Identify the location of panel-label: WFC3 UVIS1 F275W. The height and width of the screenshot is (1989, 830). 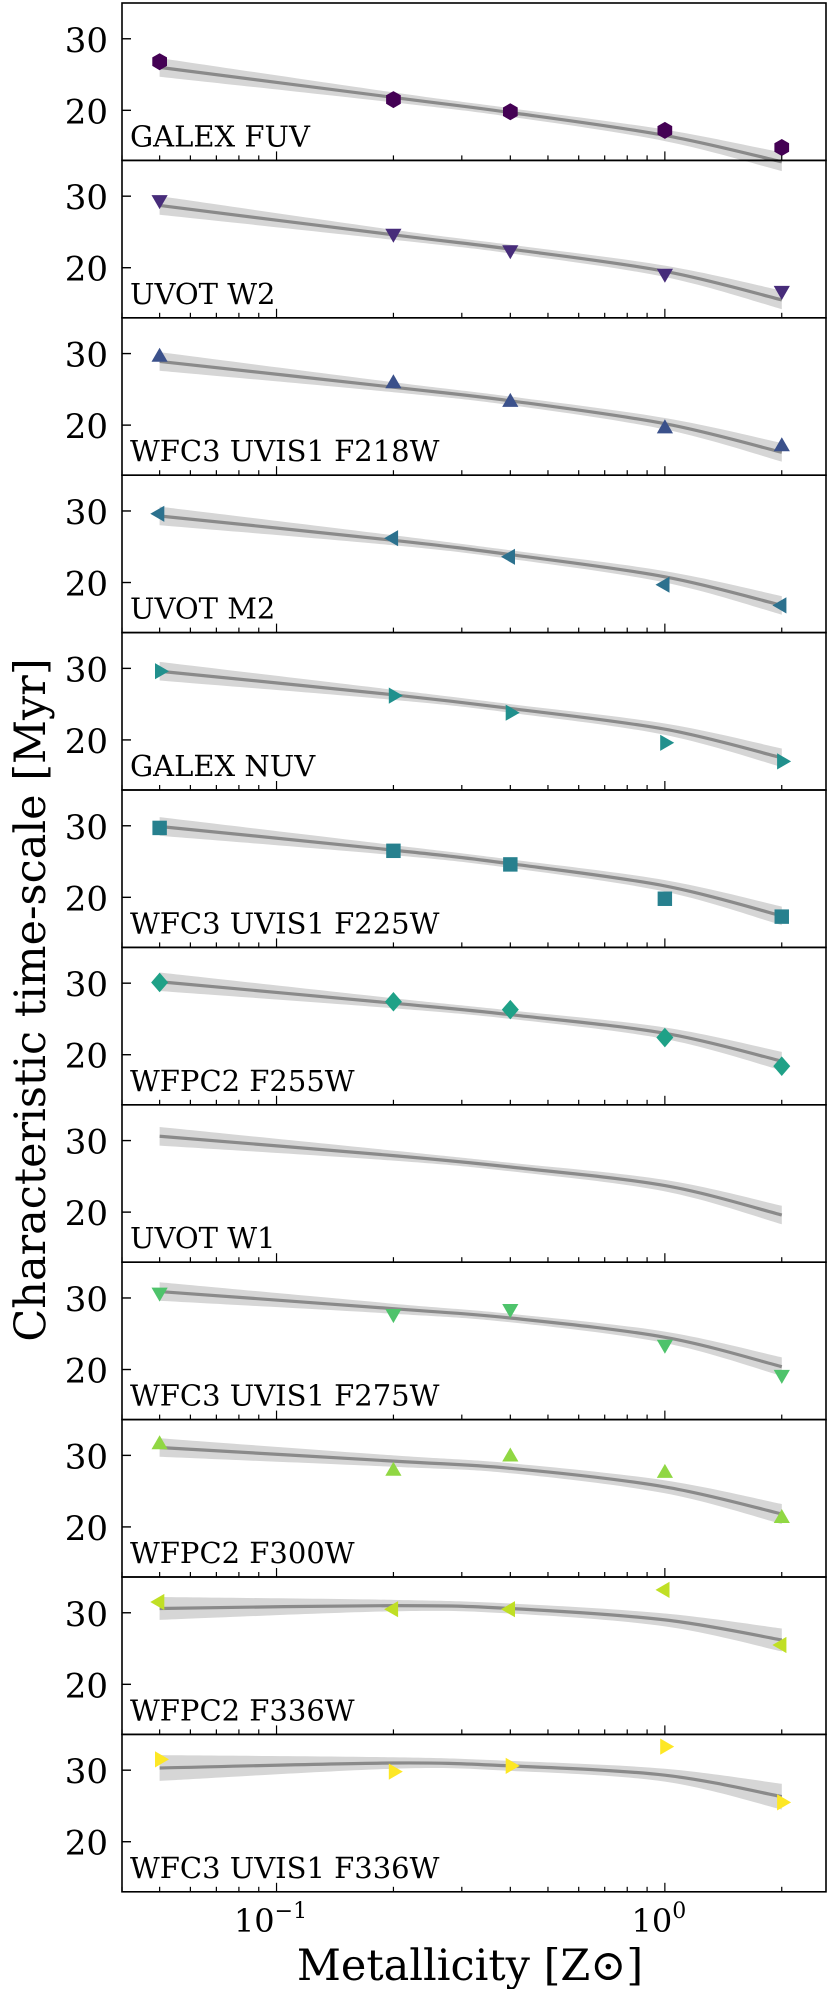
(285, 1396).